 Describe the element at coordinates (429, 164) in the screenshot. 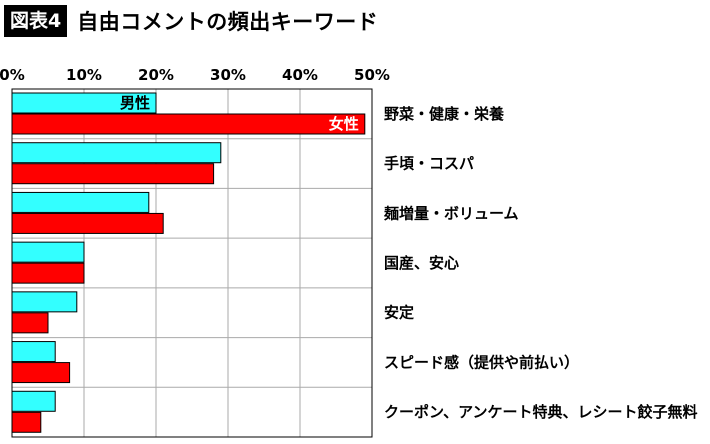

I see `category-label: 手頃・コスパ` at that location.